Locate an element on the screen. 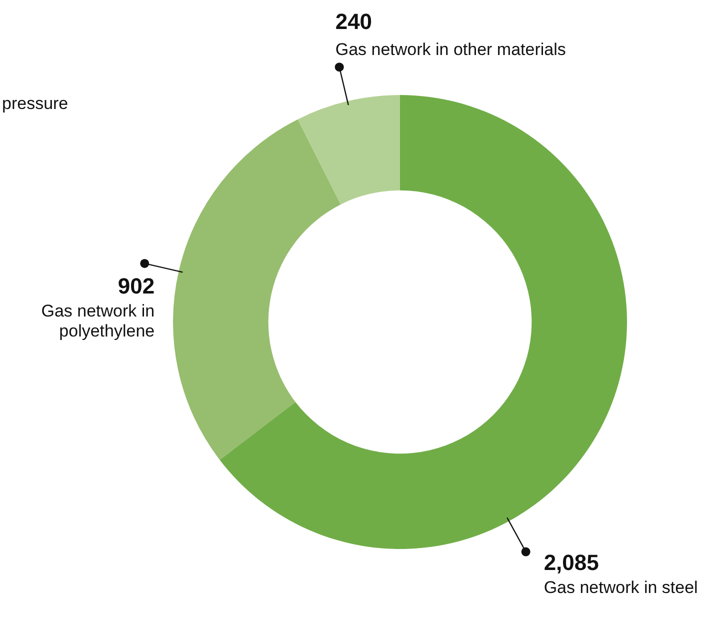 Image resolution: width=707 pixels, height=621 pixels. data-label: 902 is located at coordinates (136, 285).